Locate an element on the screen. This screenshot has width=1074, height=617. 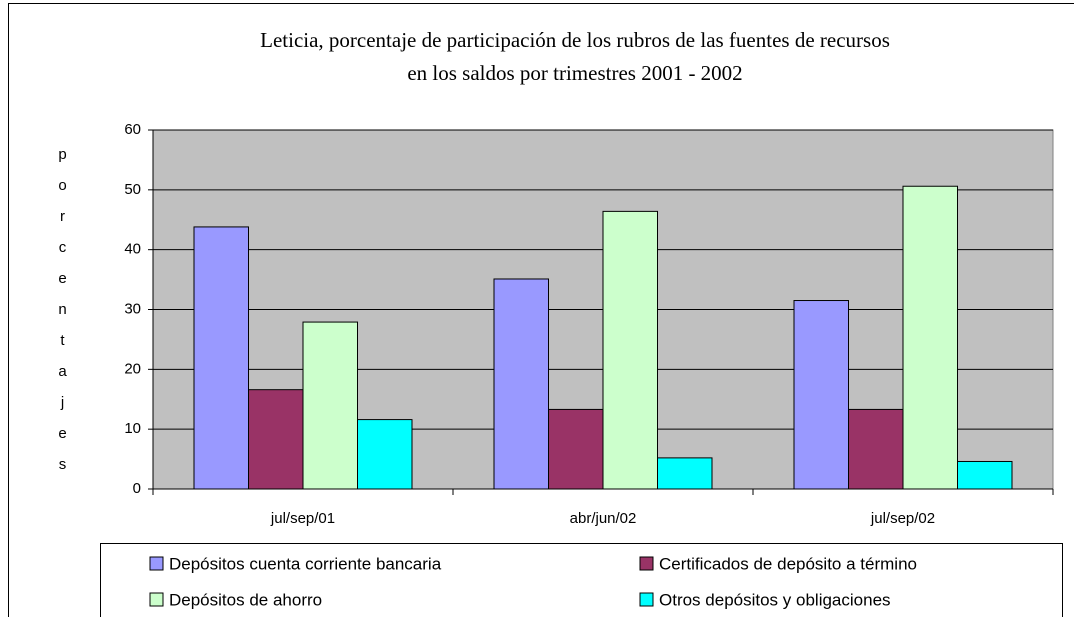
legend-label: Depósitos de ahorro is located at coordinates (245, 599).